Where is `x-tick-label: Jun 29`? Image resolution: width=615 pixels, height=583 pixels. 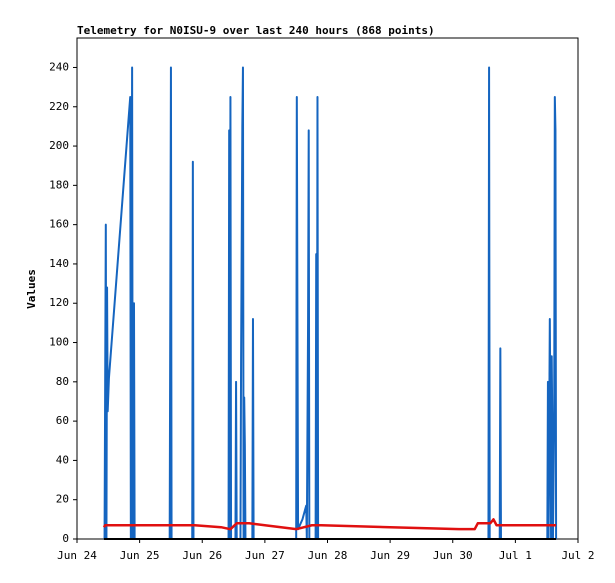
x-tick-label: Jun 29 is located at coordinates (390, 555).